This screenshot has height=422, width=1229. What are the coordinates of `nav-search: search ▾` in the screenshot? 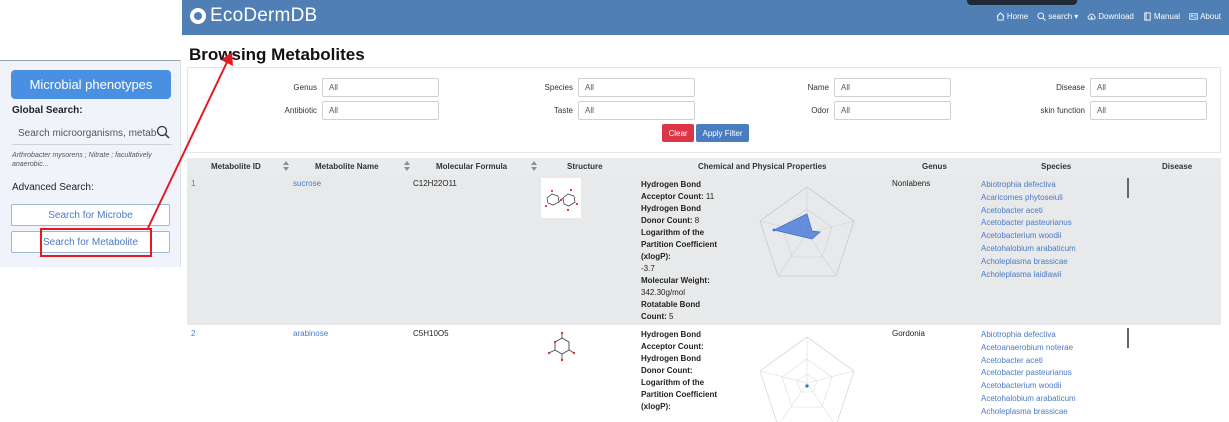 It's located at (1057, 16).